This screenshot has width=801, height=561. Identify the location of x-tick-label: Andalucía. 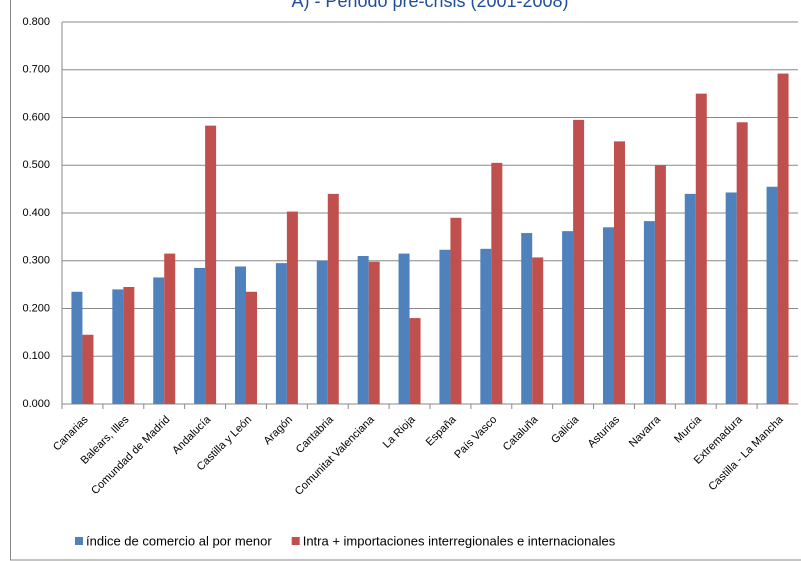
(192, 435).